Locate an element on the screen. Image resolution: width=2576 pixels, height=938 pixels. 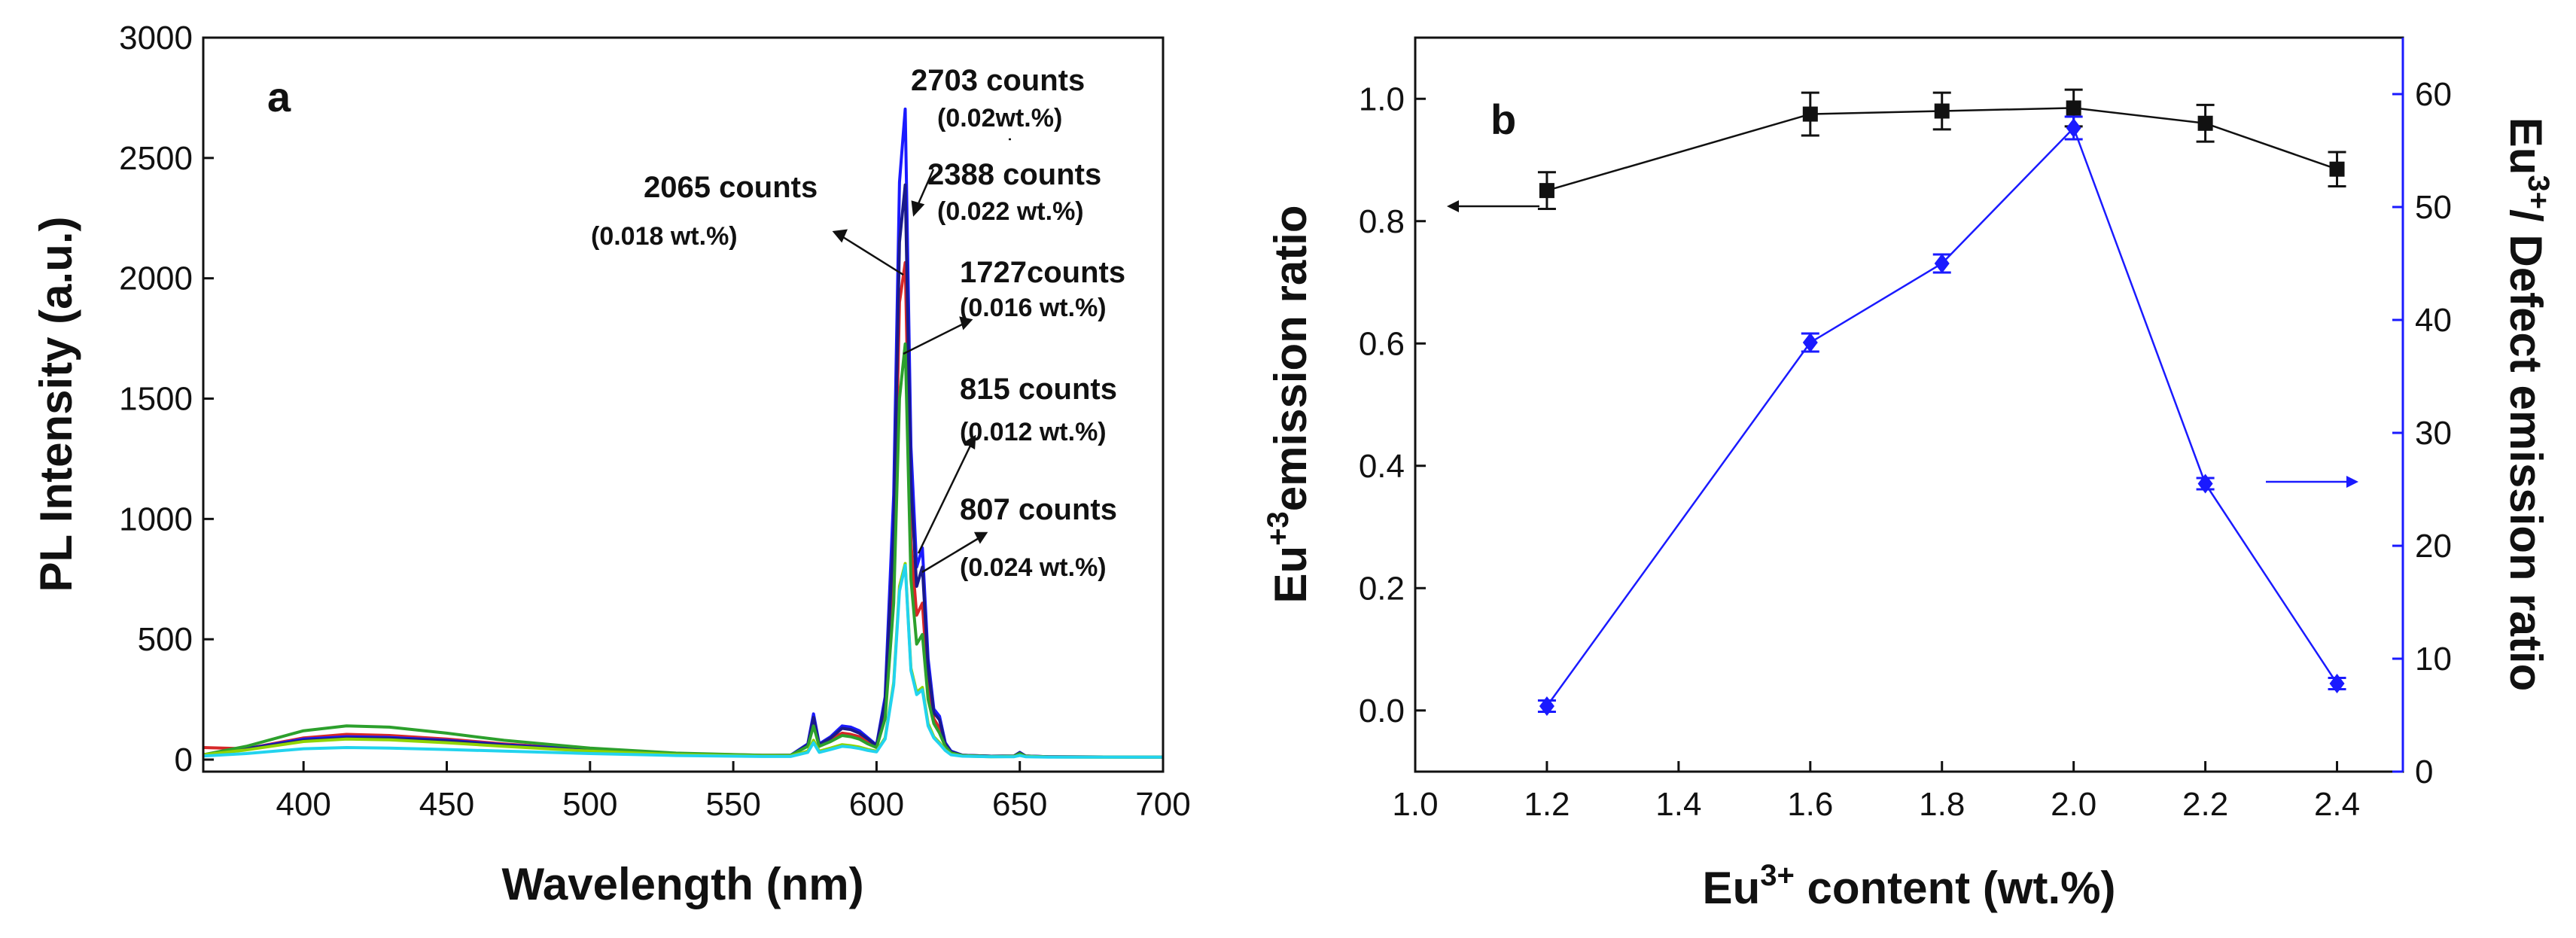
a-y-tick-label: 0 is located at coordinates (184, 760).